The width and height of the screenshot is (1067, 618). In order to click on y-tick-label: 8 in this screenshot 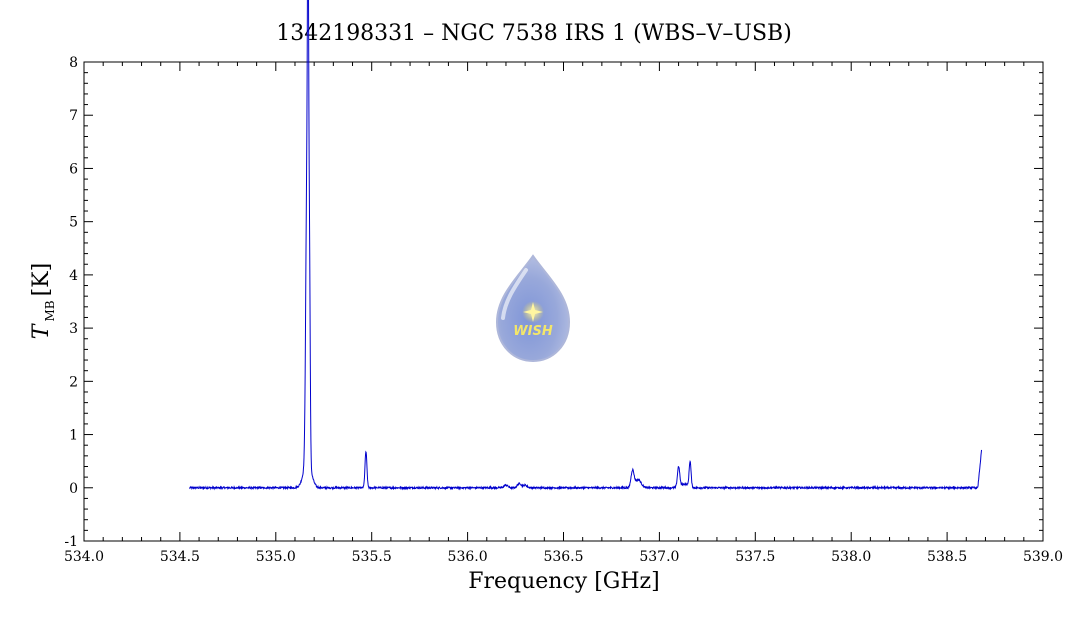, I will do `click(73, 63)`.